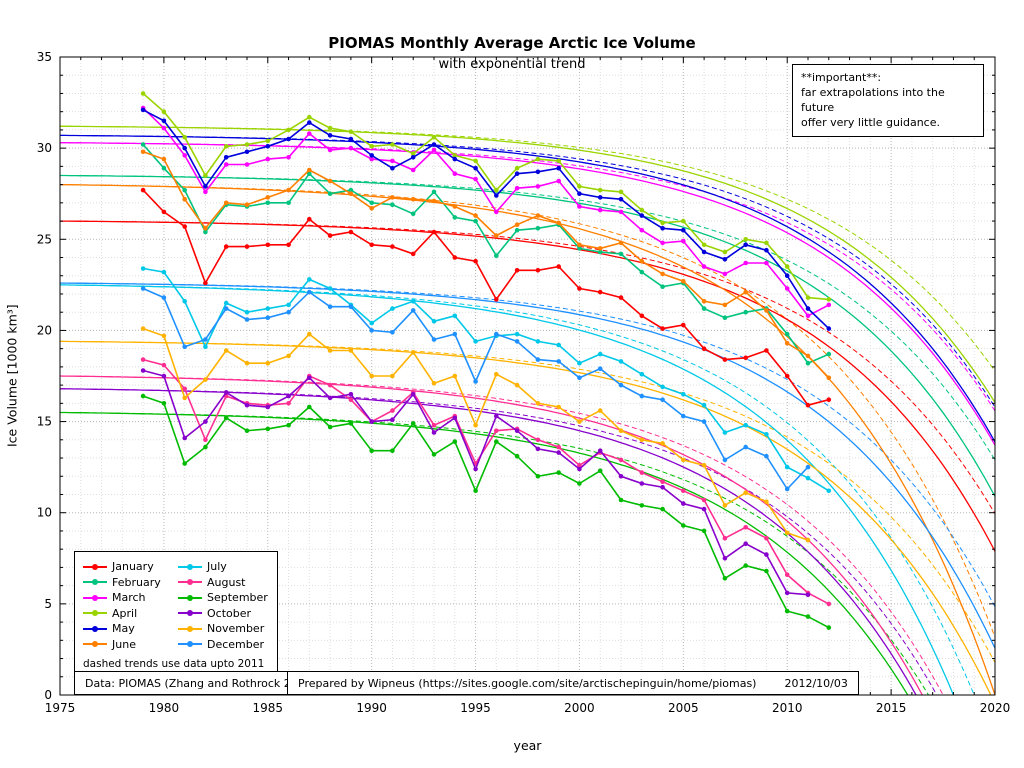  I want to click on legend-swatch-august, so click(190, 582).